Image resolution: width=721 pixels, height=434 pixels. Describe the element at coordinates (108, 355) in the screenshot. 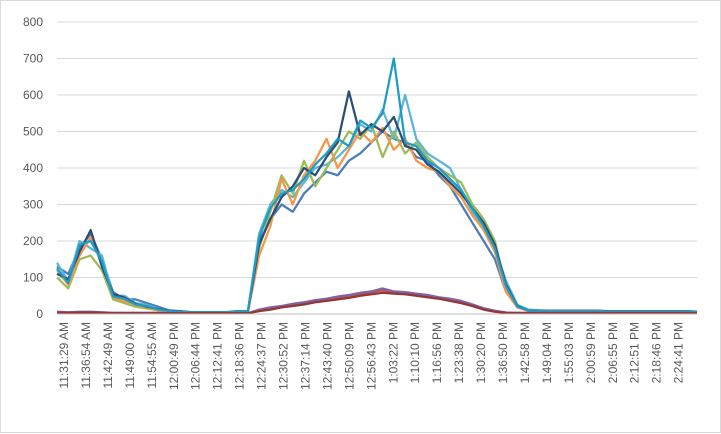

I see `x-tick-label: 11:42:49 AM` at that location.